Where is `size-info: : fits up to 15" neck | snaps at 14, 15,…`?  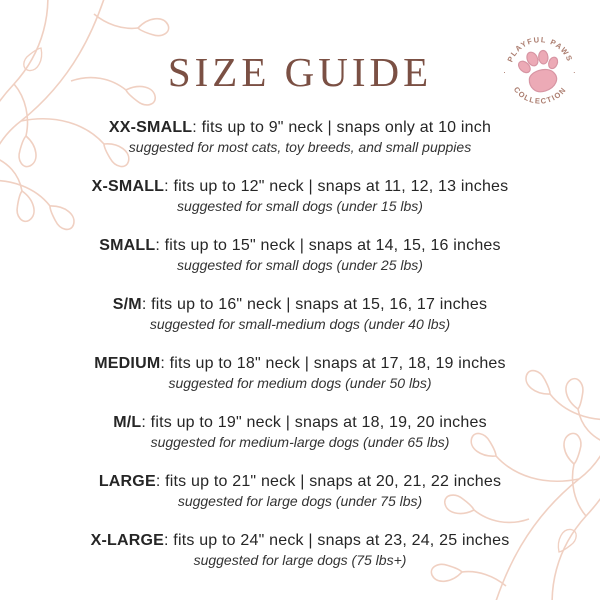
size-info: : fits up to 15" neck | snaps at 14, 15,… is located at coordinates (328, 246).